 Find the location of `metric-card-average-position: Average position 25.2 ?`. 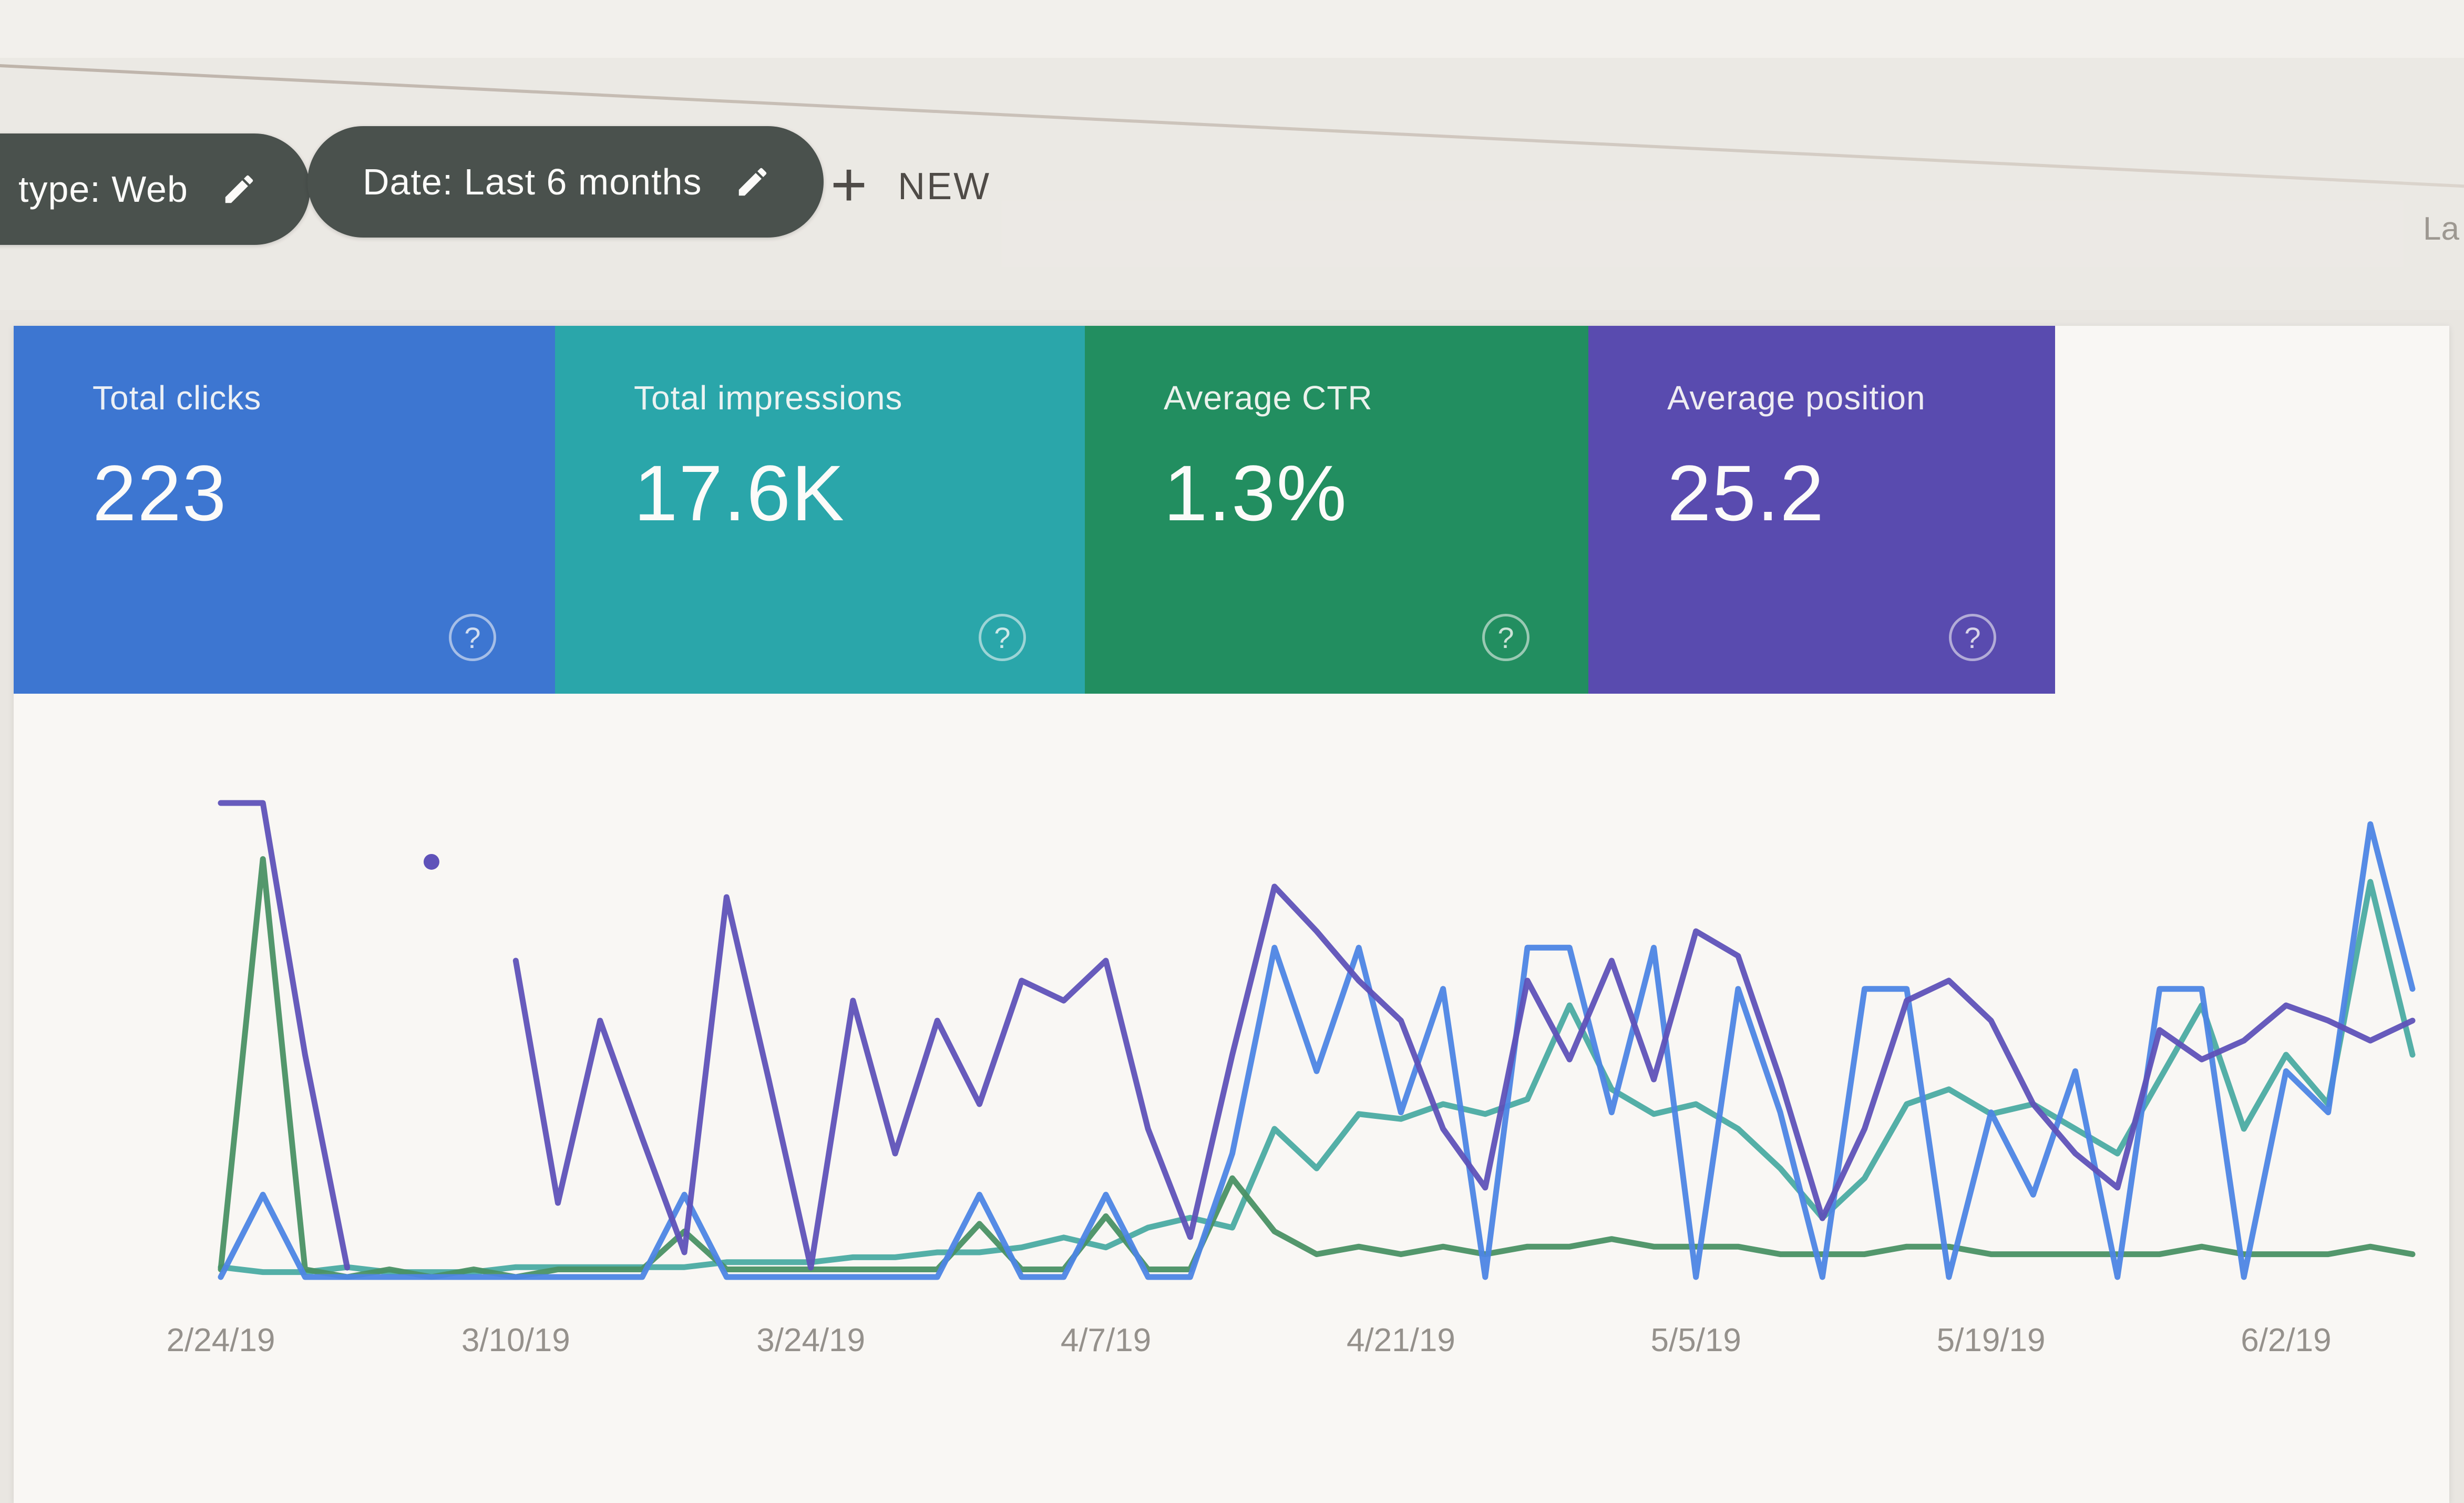

metric-card-average-position: Average position 25.2 ? is located at coordinates (1821, 510).